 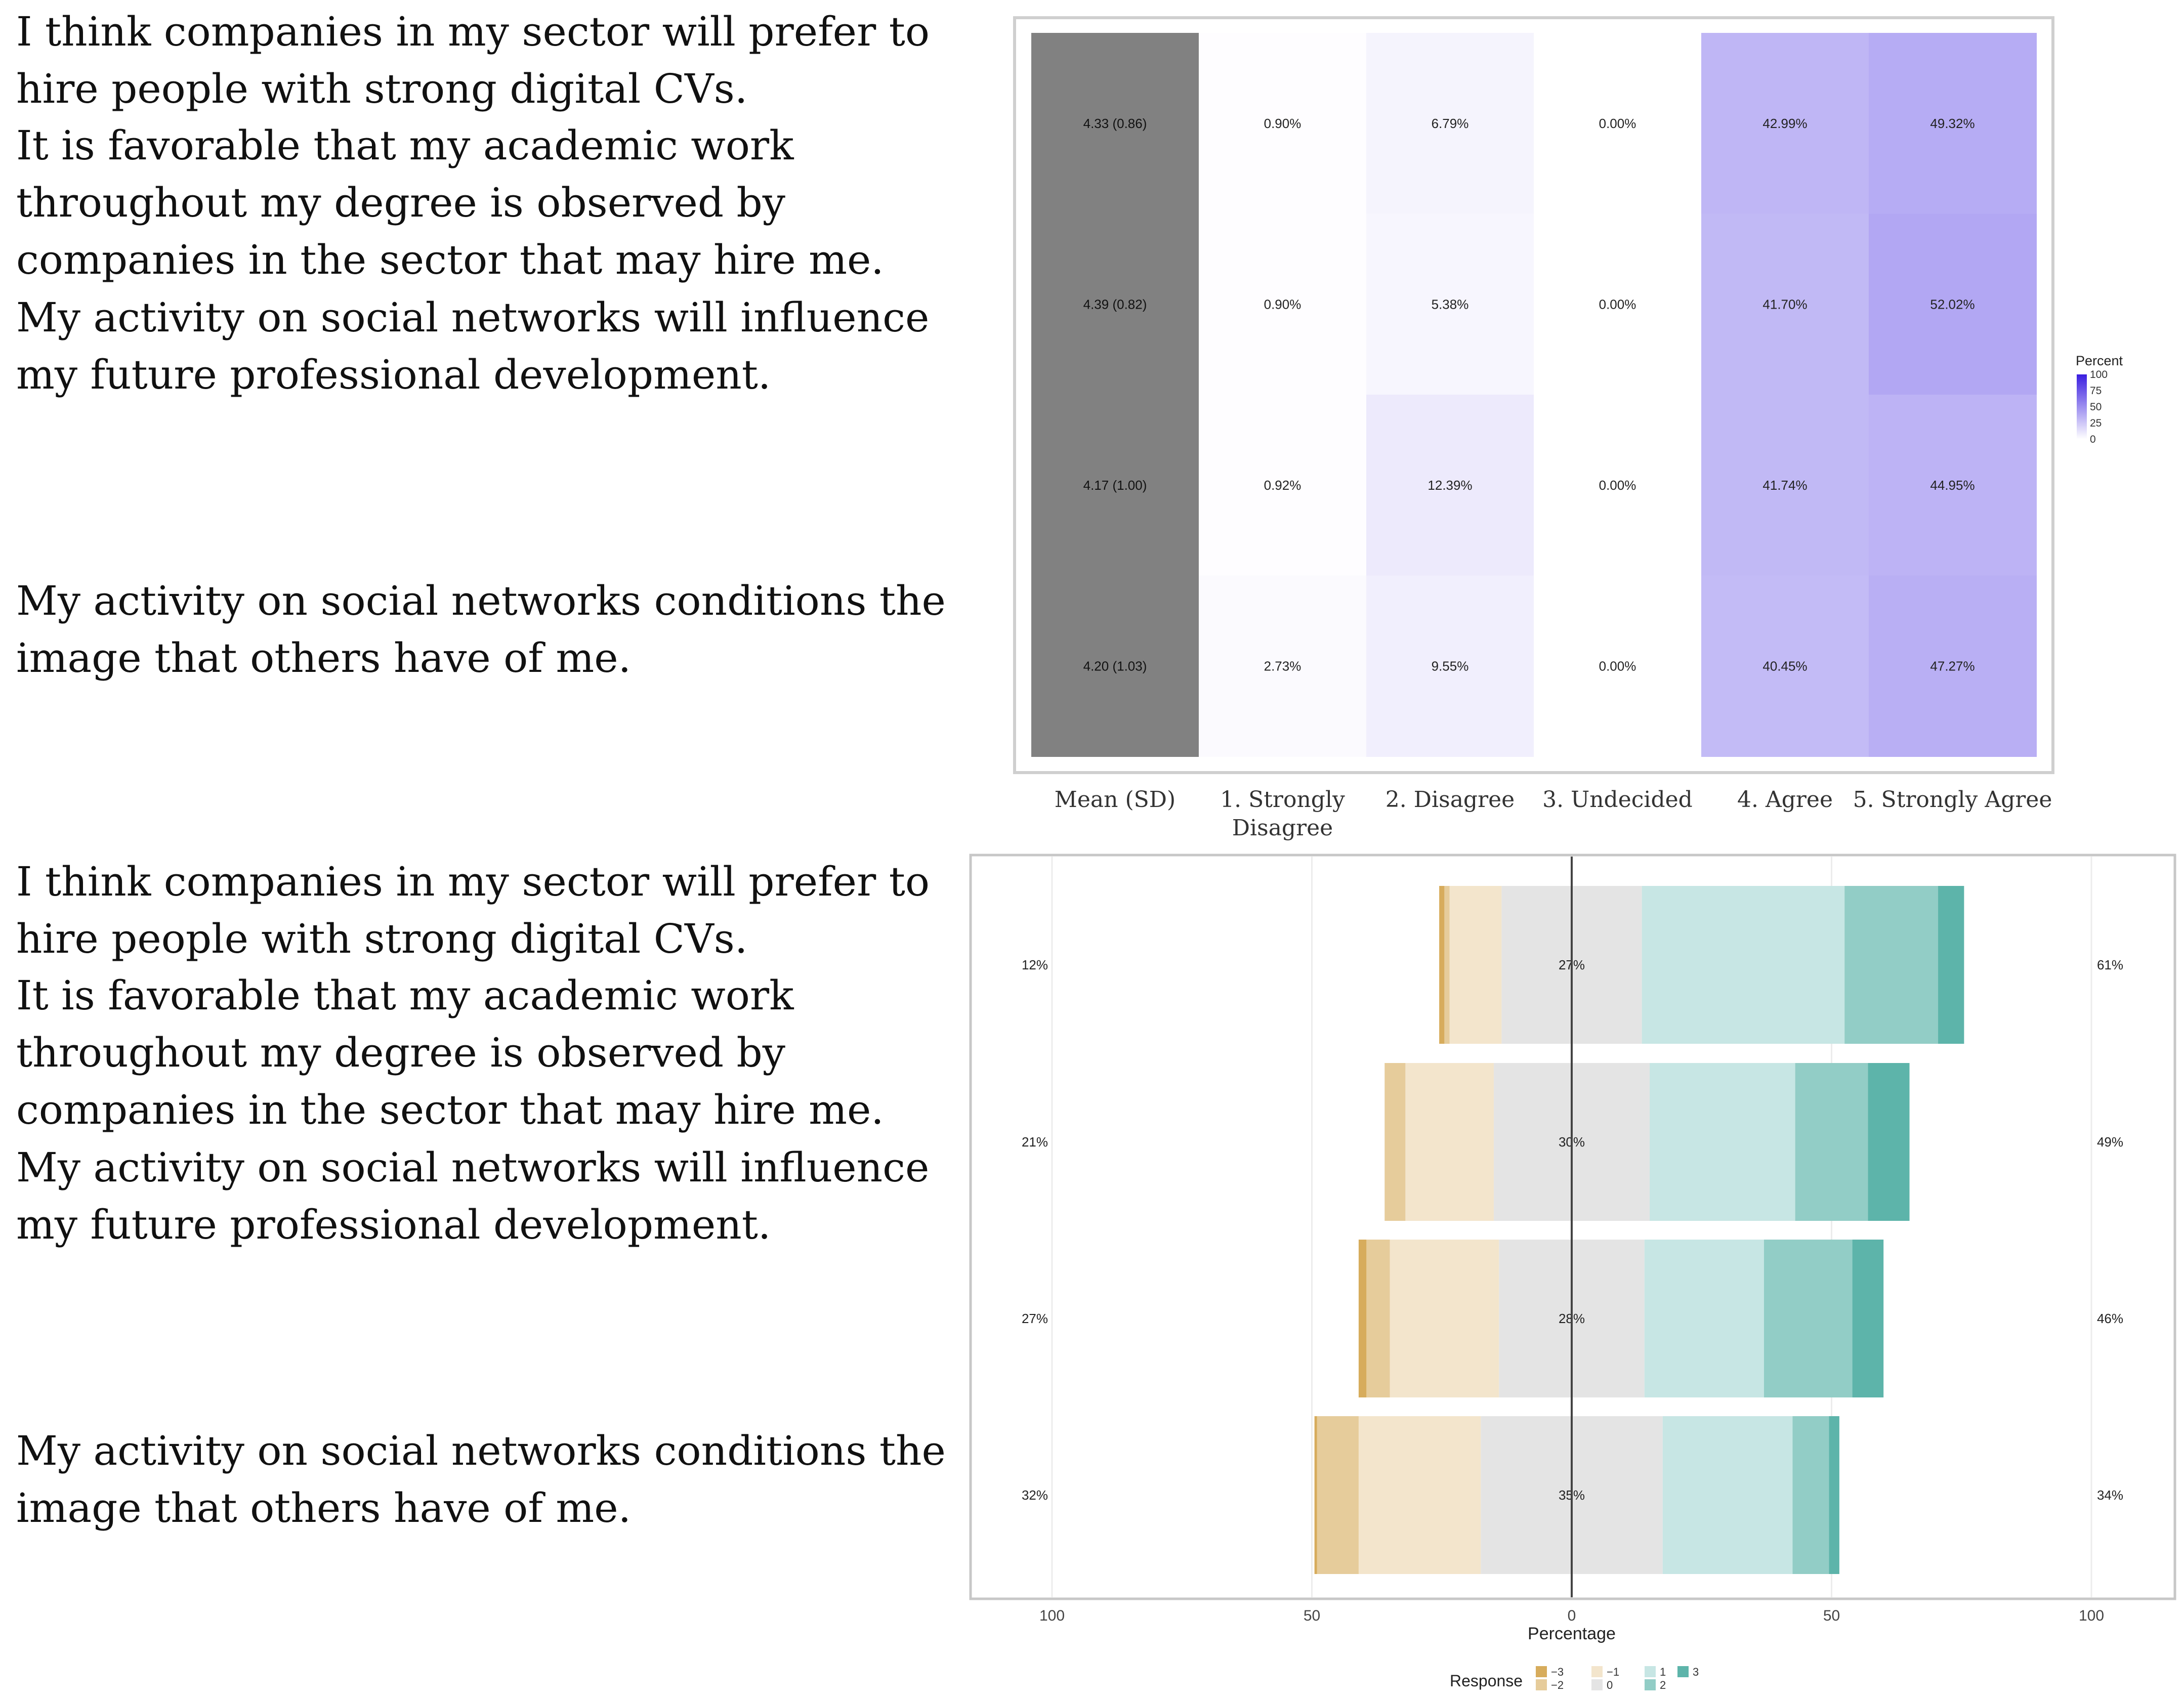 What do you see at coordinates (1035, 1142) in the screenshot?
I see `likert-left-label: 21%` at bounding box center [1035, 1142].